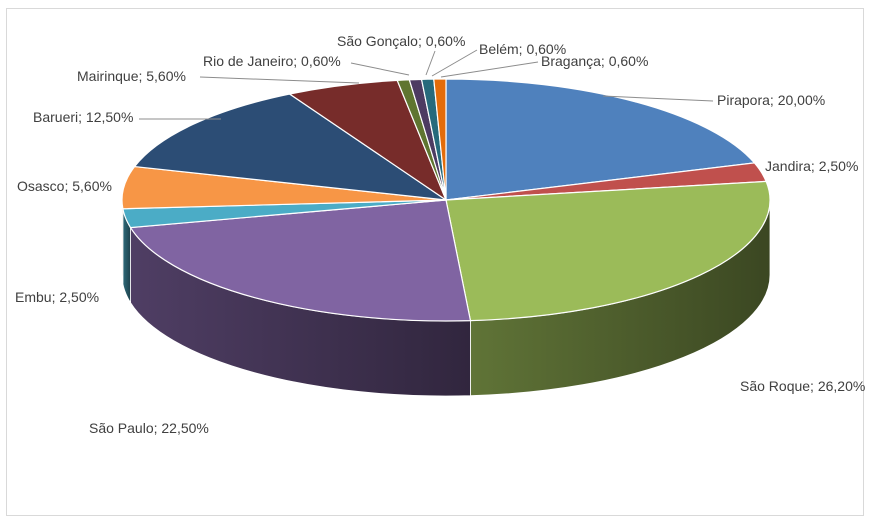 This screenshot has width=869, height=520. I want to click on data-label-8: Rio de Janeiro; 0,60%, so click(272, 61).